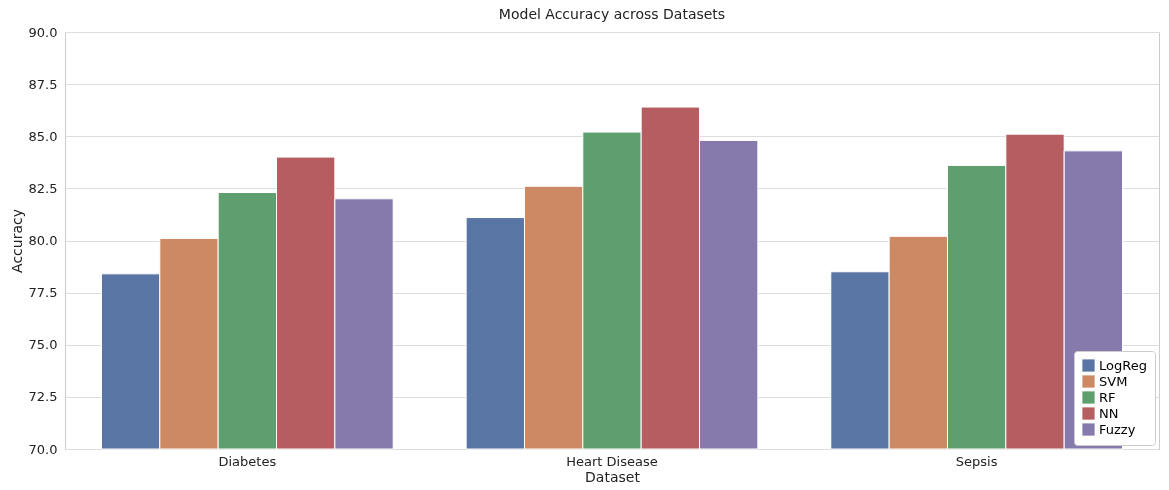 Image resolution: width=1169 pixels, height=490 pixels. I want to click on y-tick-label: 80.0, so click(43, 240).